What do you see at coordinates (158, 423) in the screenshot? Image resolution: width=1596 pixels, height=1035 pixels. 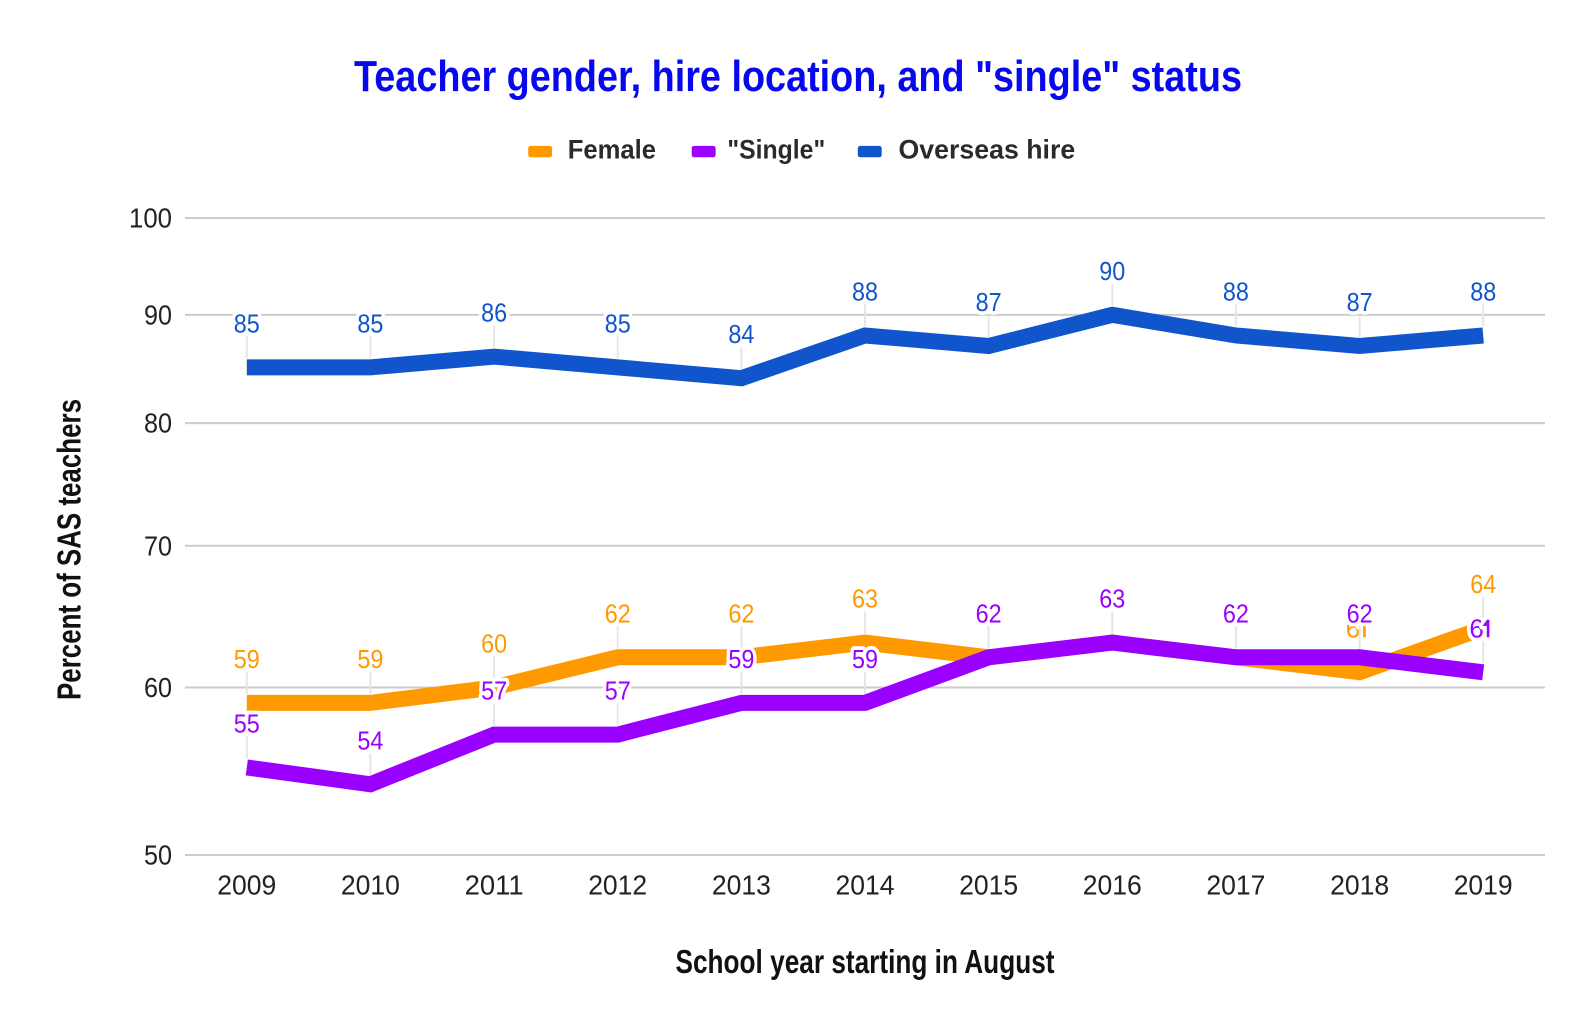 I see `svg-text: 80` at bounding box center [158, 423].